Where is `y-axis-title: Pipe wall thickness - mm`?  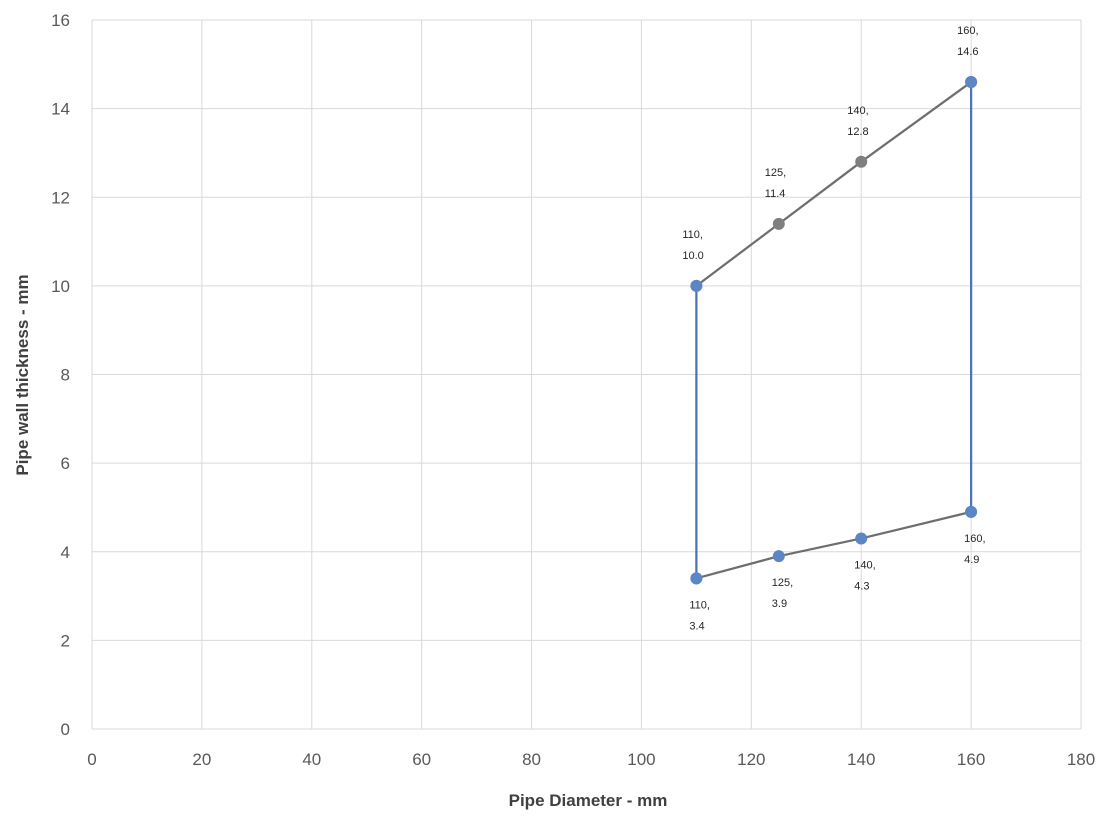
y-axis-title: Pipe wall thickness - mm is located at coordinates (22, 374).